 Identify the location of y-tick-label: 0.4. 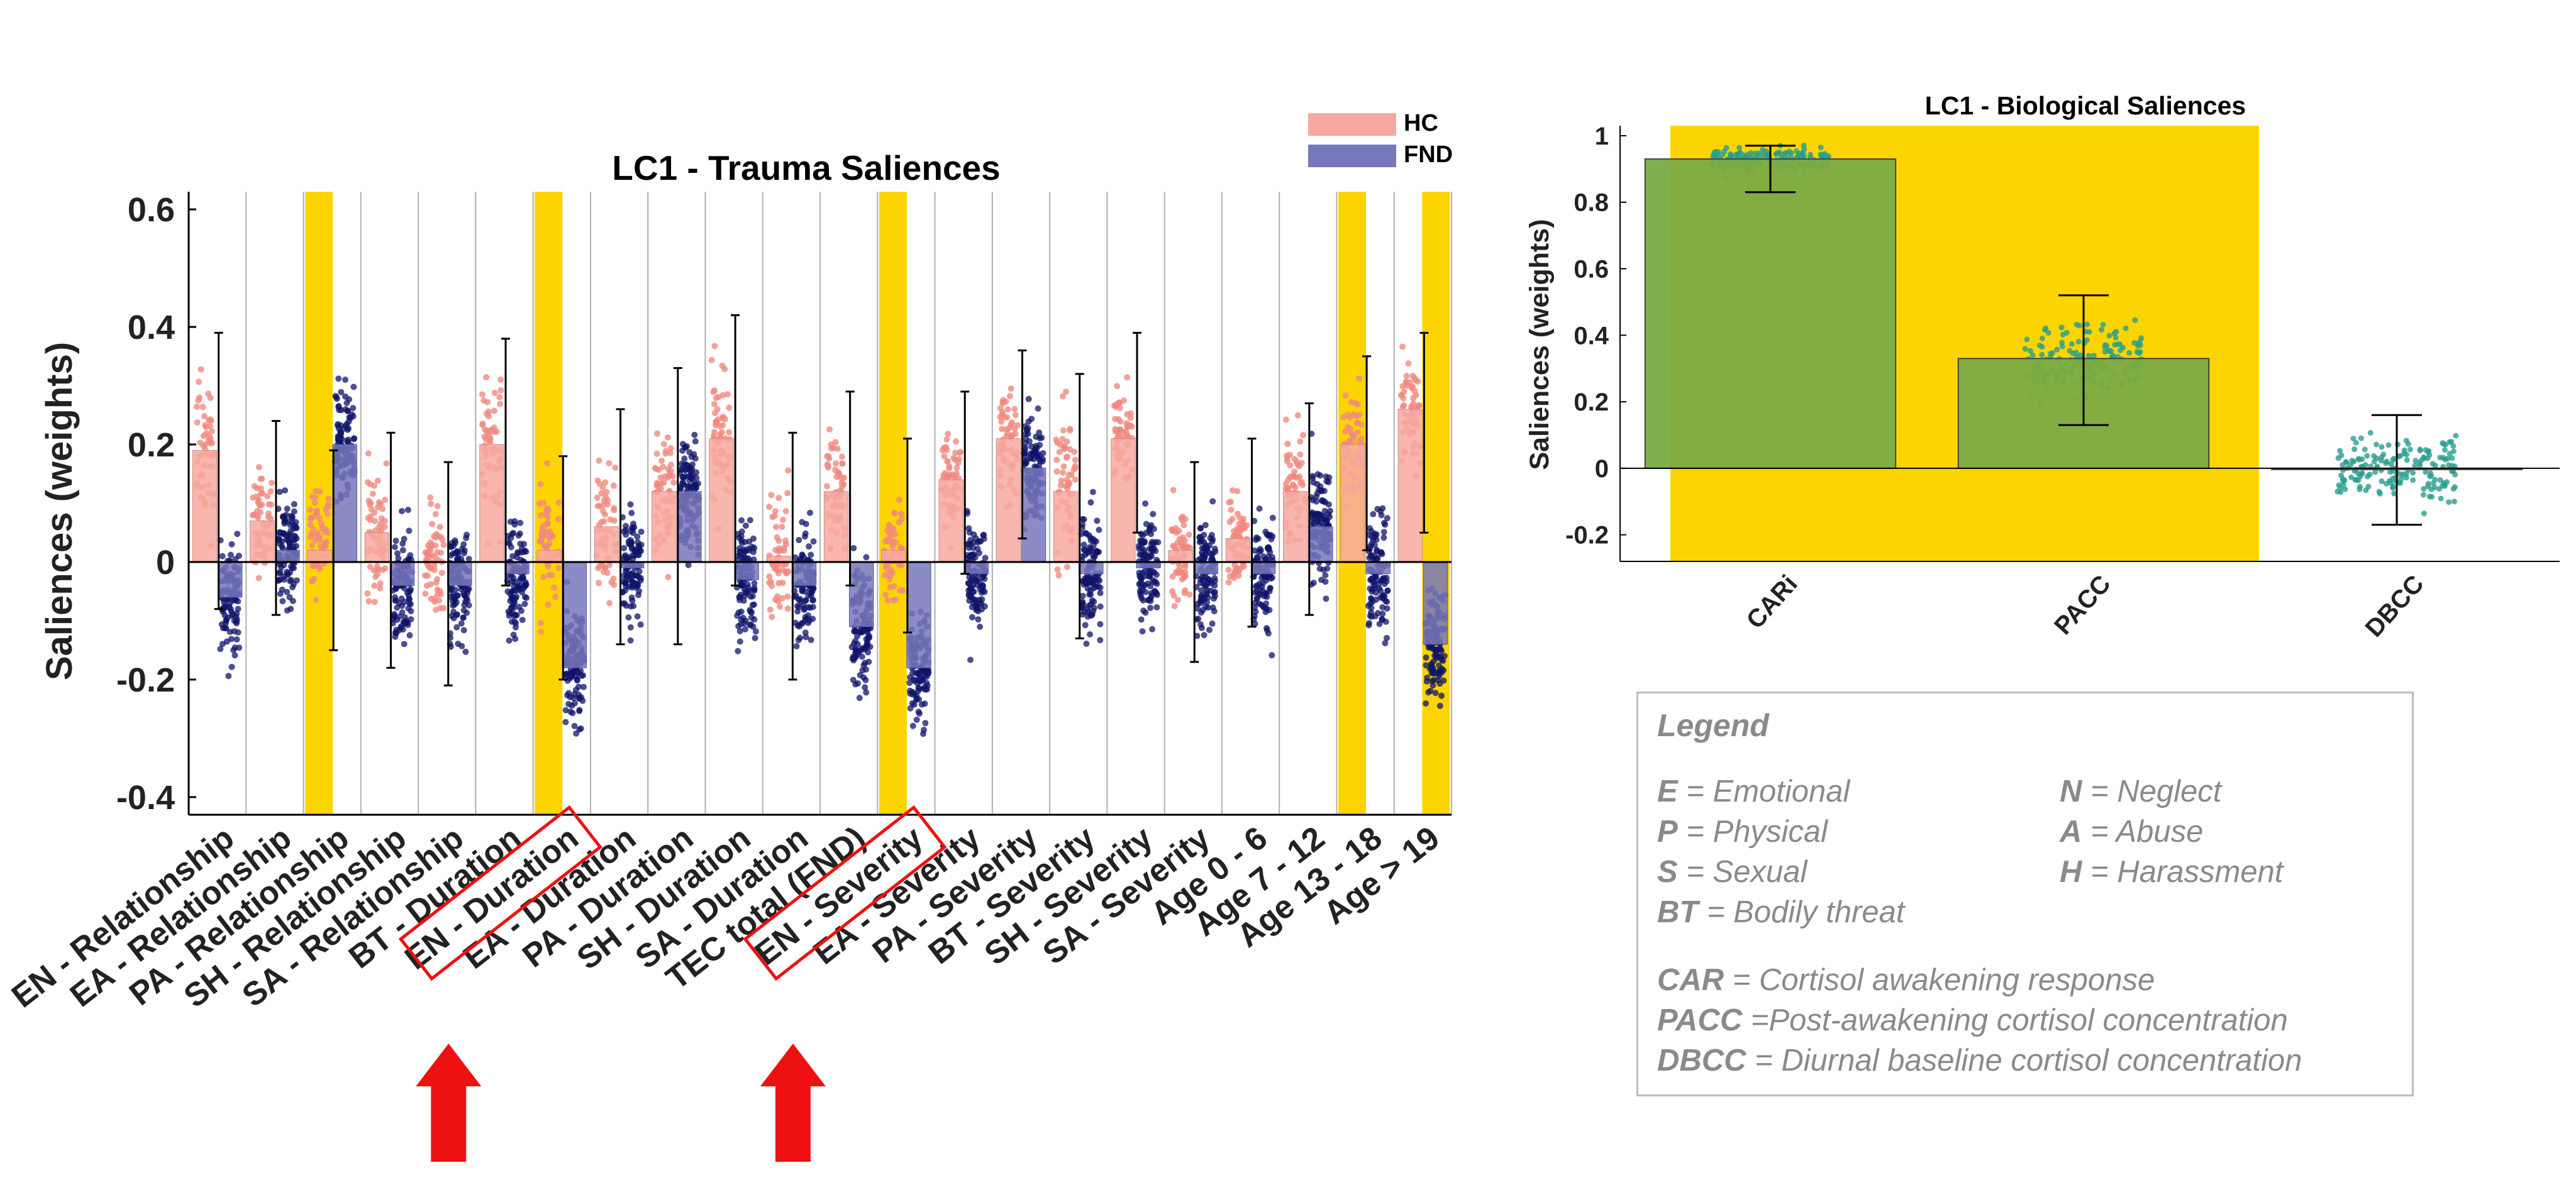
(1591, 336).